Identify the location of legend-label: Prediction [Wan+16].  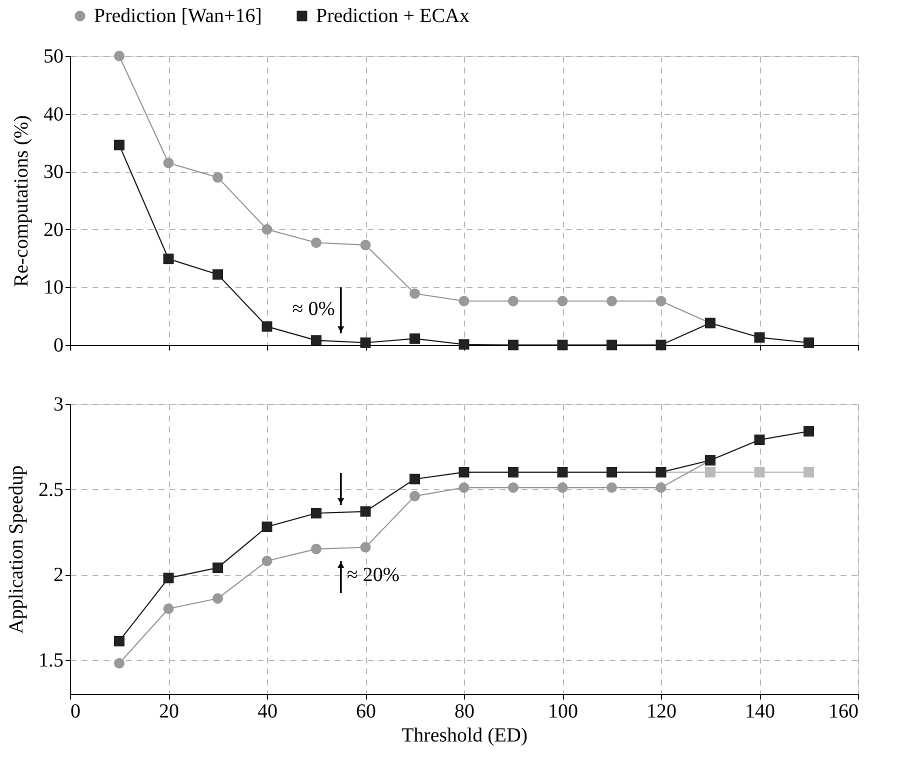
(178, 16).